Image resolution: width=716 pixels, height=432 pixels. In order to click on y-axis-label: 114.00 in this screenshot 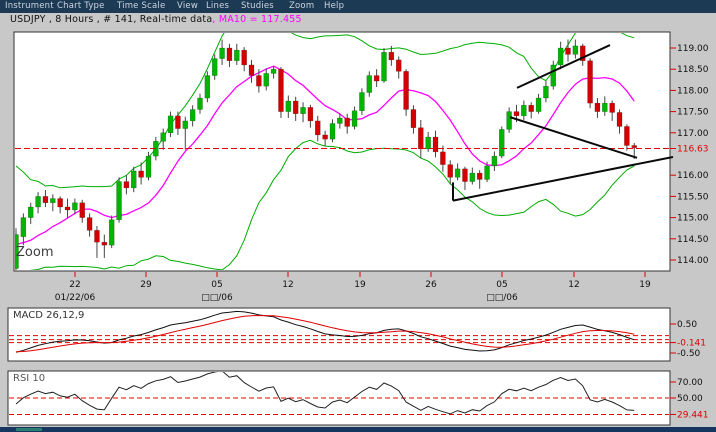, I will do `click(693, 261)`.